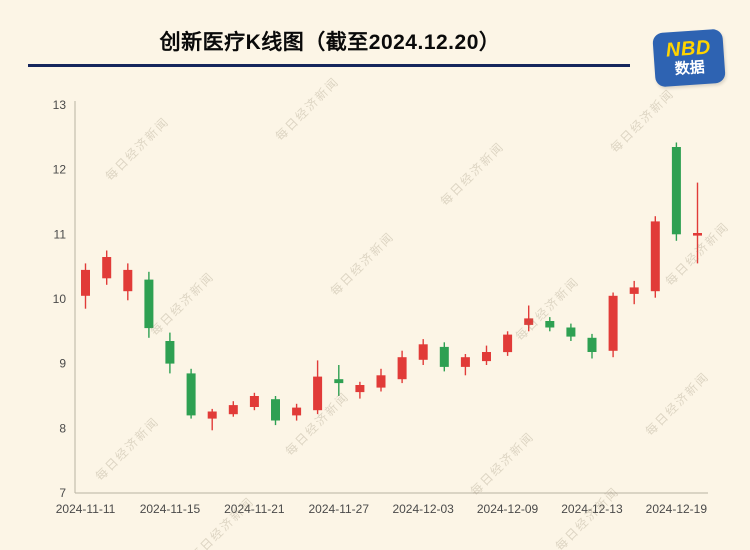 Image resolution: width=750 pixels, height=550 pixels. Describe the element at coordinates (60, 105) in the screenshot. I see `svg-text: 13` at that location.